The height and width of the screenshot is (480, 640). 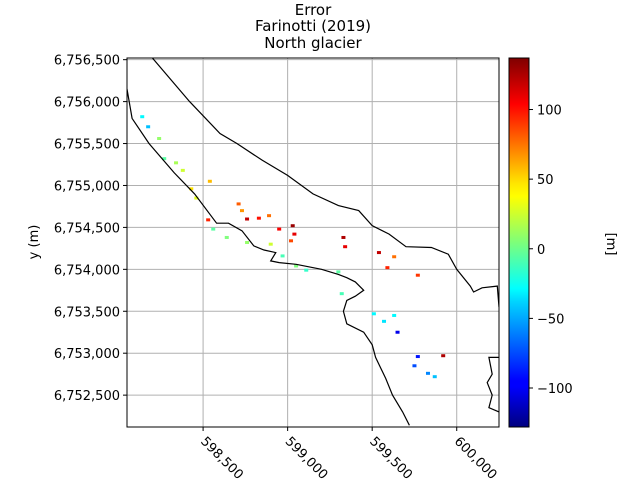 What do you see at coordinates (87, 396) in the screenshot?
I see `y-tick-label: 6,752,500` at bounding box center [87, 396].